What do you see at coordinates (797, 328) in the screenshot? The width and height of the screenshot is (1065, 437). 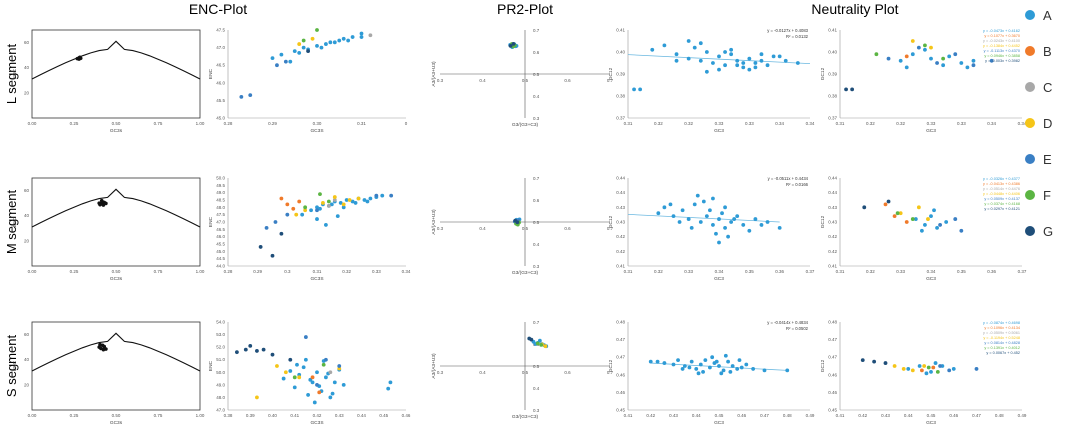 I see `r-squared: R² = 0.0502` at bounding box center [797, 328].